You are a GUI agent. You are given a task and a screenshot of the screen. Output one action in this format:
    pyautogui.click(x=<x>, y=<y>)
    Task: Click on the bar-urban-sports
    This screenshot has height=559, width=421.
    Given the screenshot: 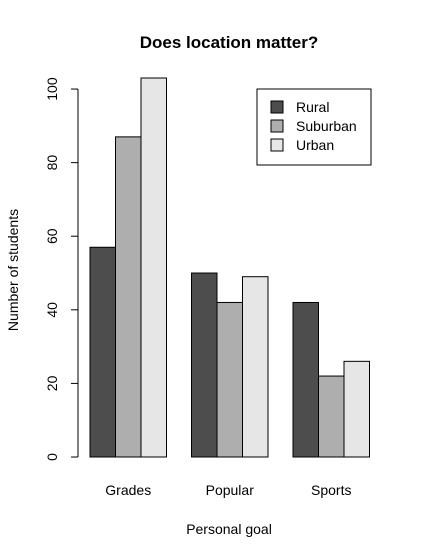 What is the action you would take?
    pyautogui.click(x=356, y=409)
    